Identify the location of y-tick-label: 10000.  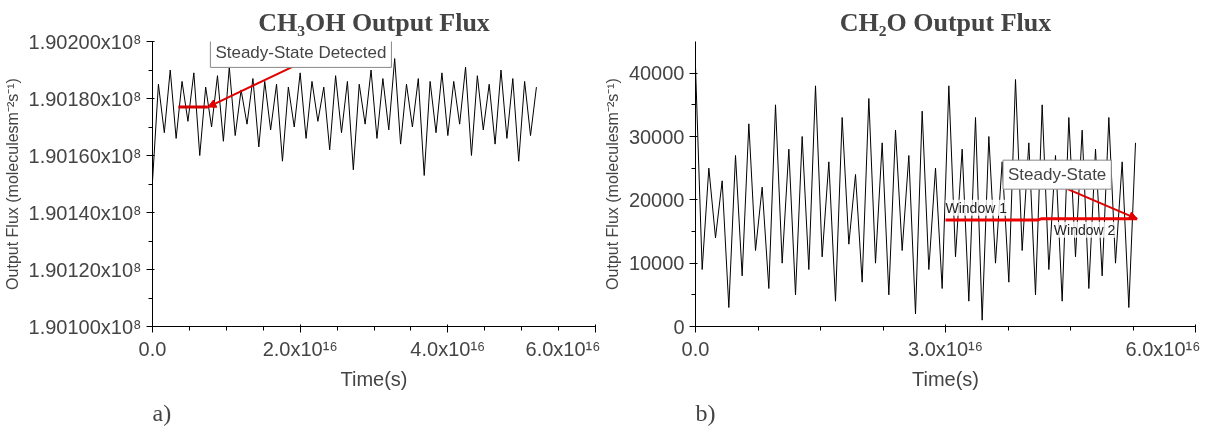
(656, 263).